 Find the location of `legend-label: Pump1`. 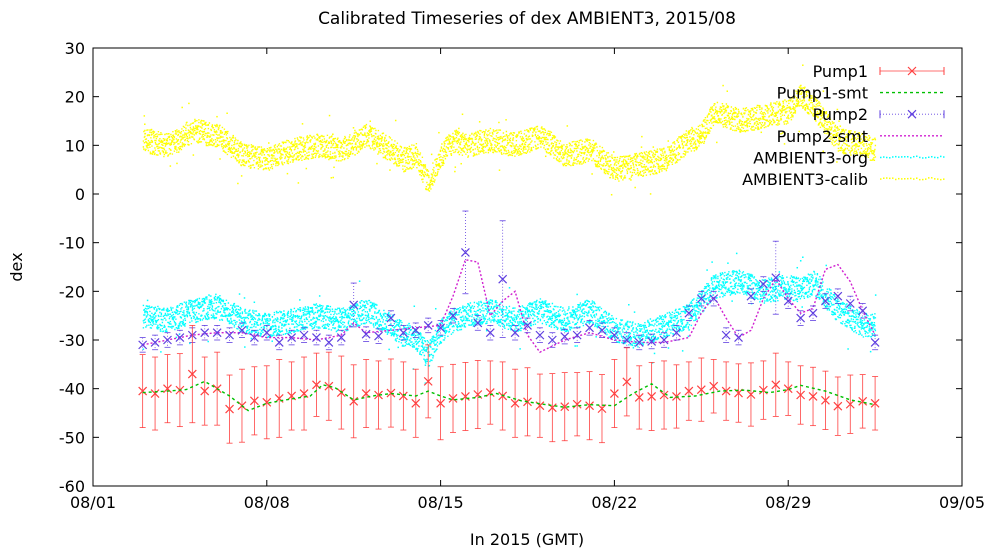

legend-label: Pump1 is located at coordinates (840, 71).